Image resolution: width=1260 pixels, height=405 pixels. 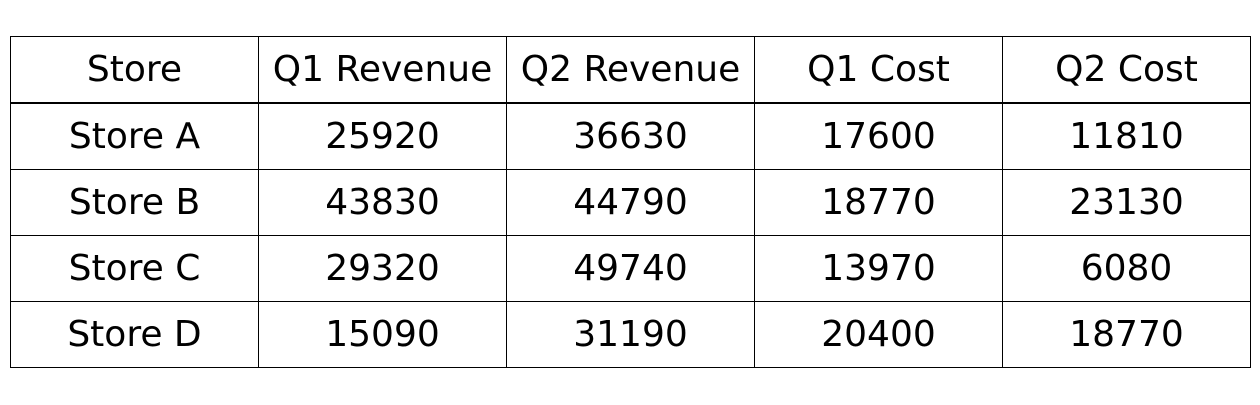 I want to click on column-header: Q1 Cost, so click(x=878, y=70).